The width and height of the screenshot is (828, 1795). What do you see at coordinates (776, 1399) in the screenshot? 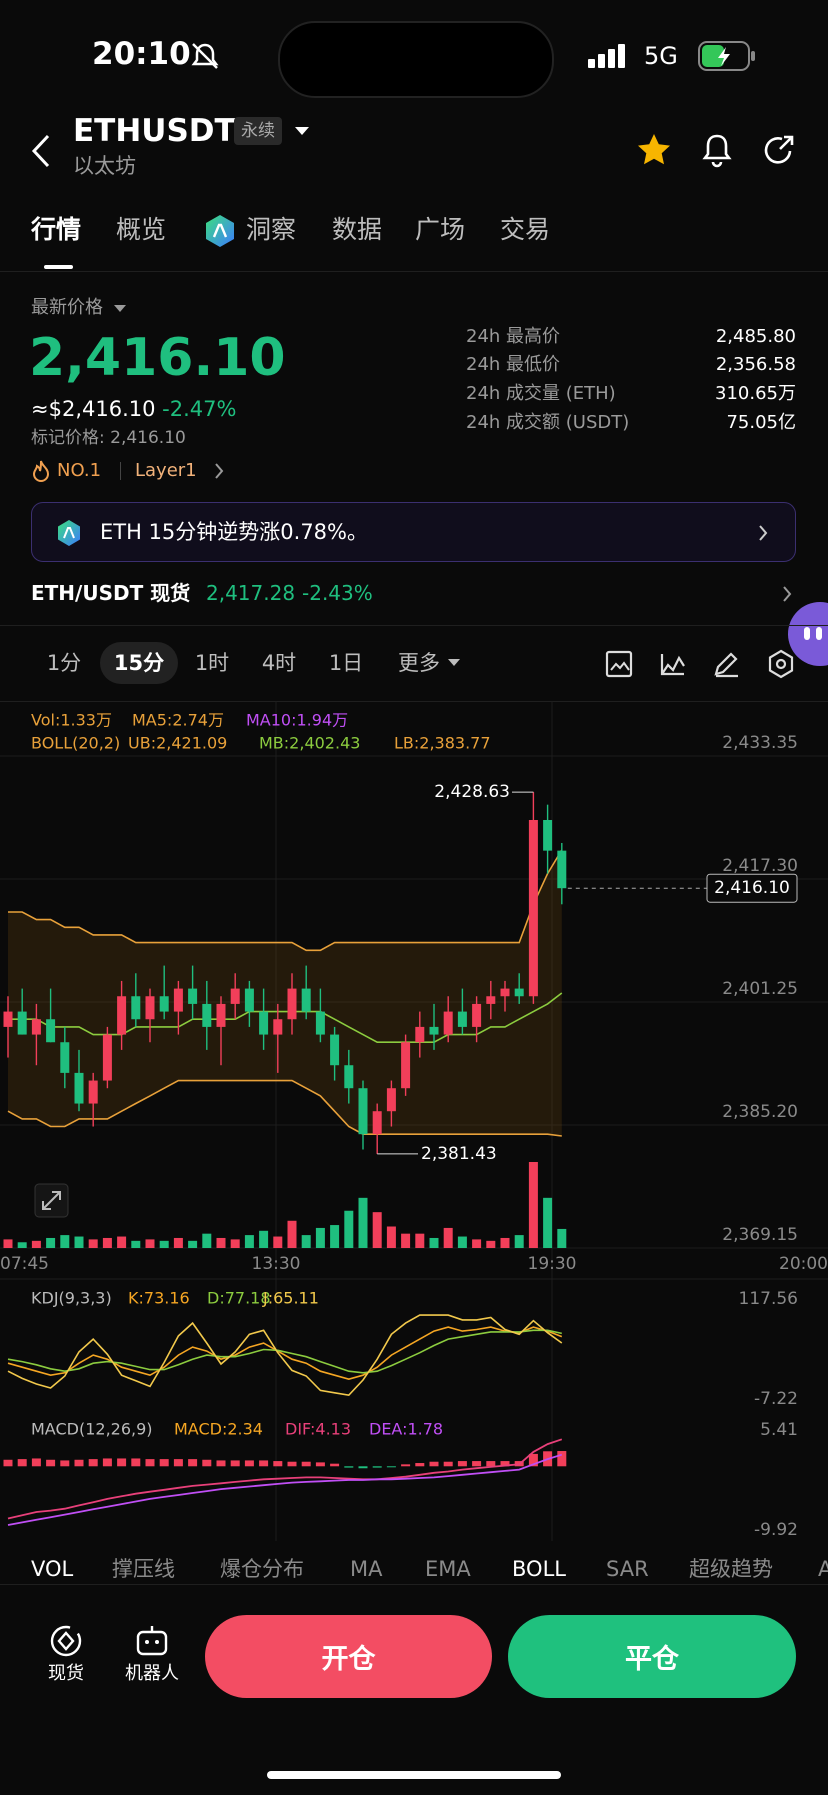
I see `y-tick-label: -7.22` at bounding box center [776, 1399].